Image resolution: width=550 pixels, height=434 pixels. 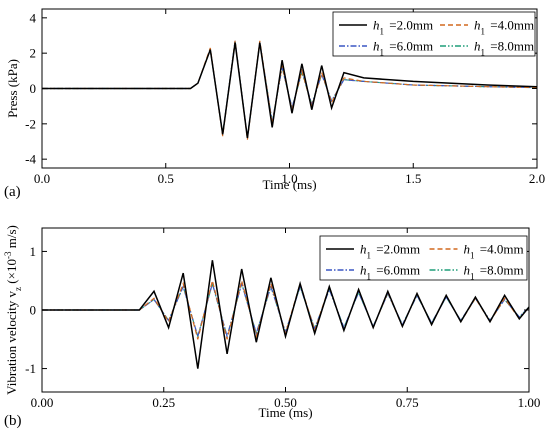 I want to click on y-tick-label: -4, so click(x=30, y=159).